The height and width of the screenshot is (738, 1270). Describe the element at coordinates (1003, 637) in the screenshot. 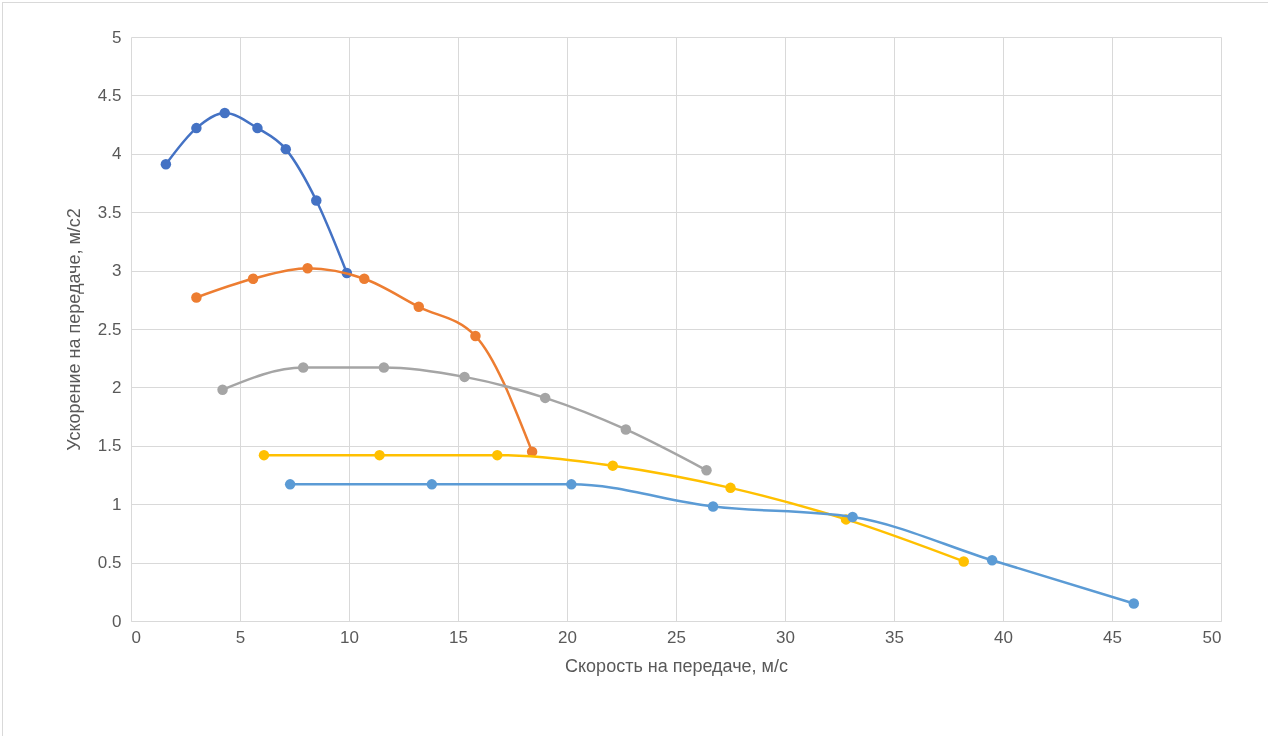

I see `x-tick-label: 40` at that location.